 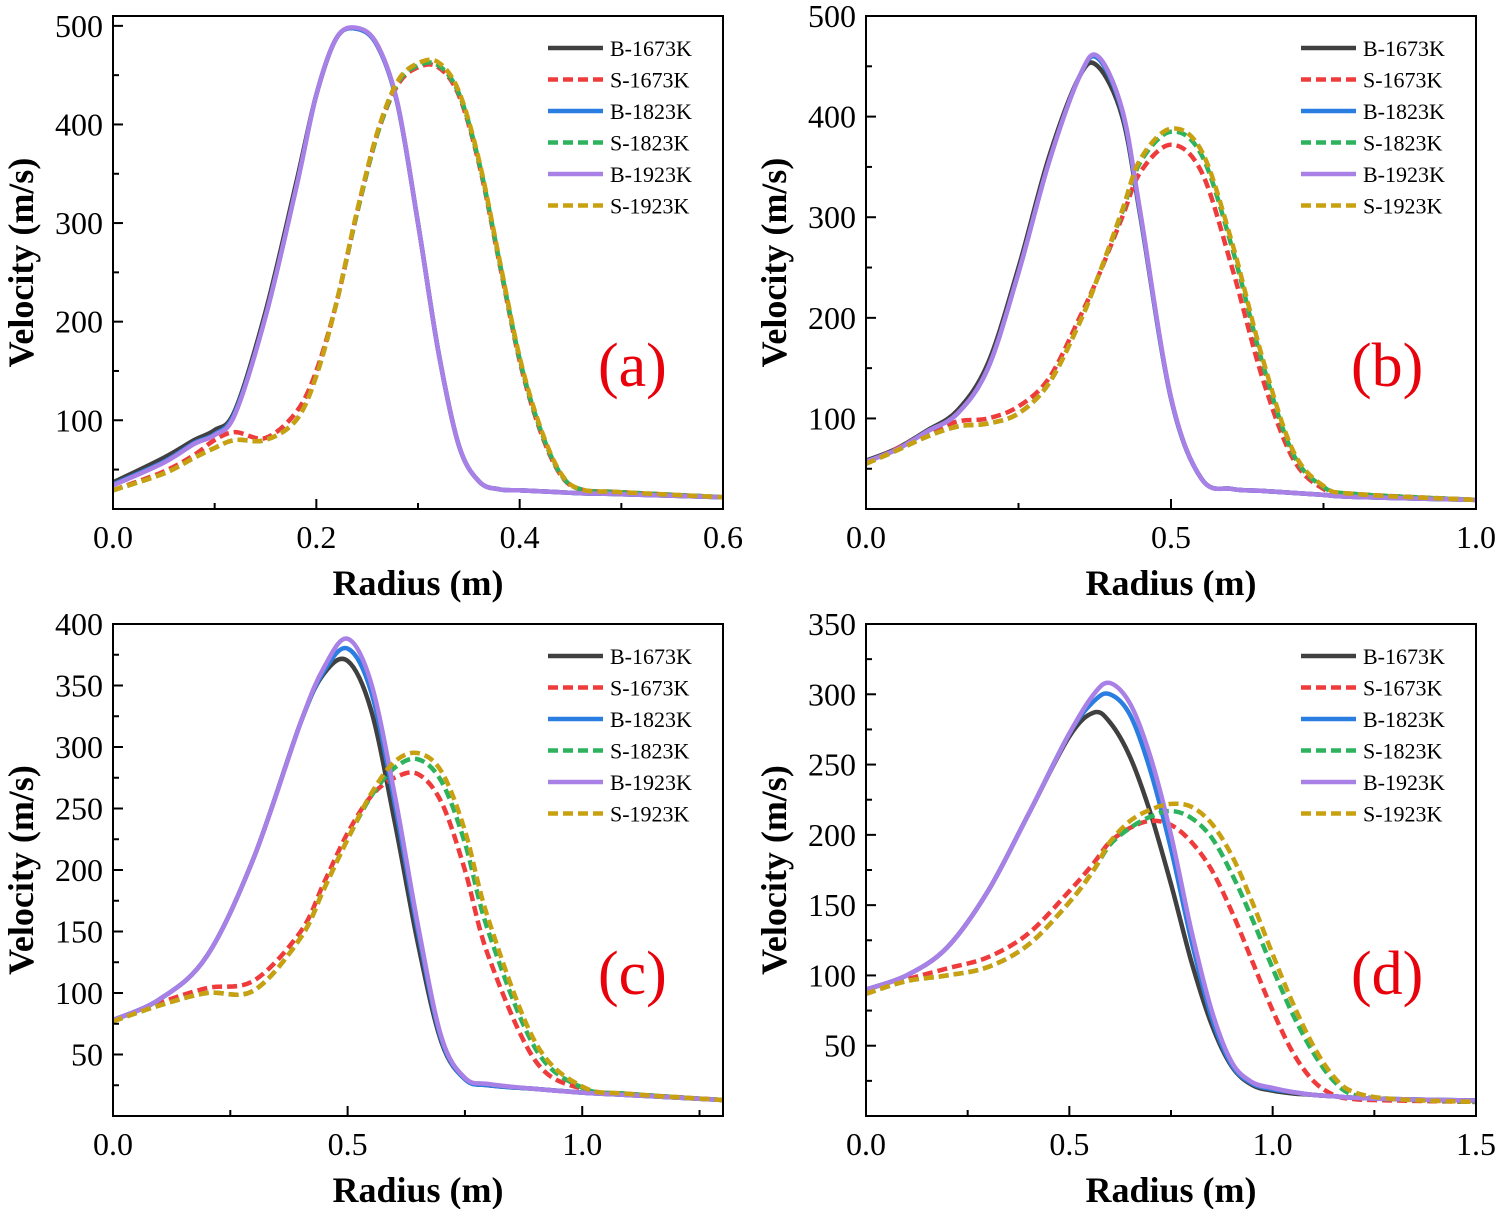 What do you see at coordinates (1476, 1144) in the screenshot?
I see `x-tick-label: 1.5` at bounding box center [1476, 1144].